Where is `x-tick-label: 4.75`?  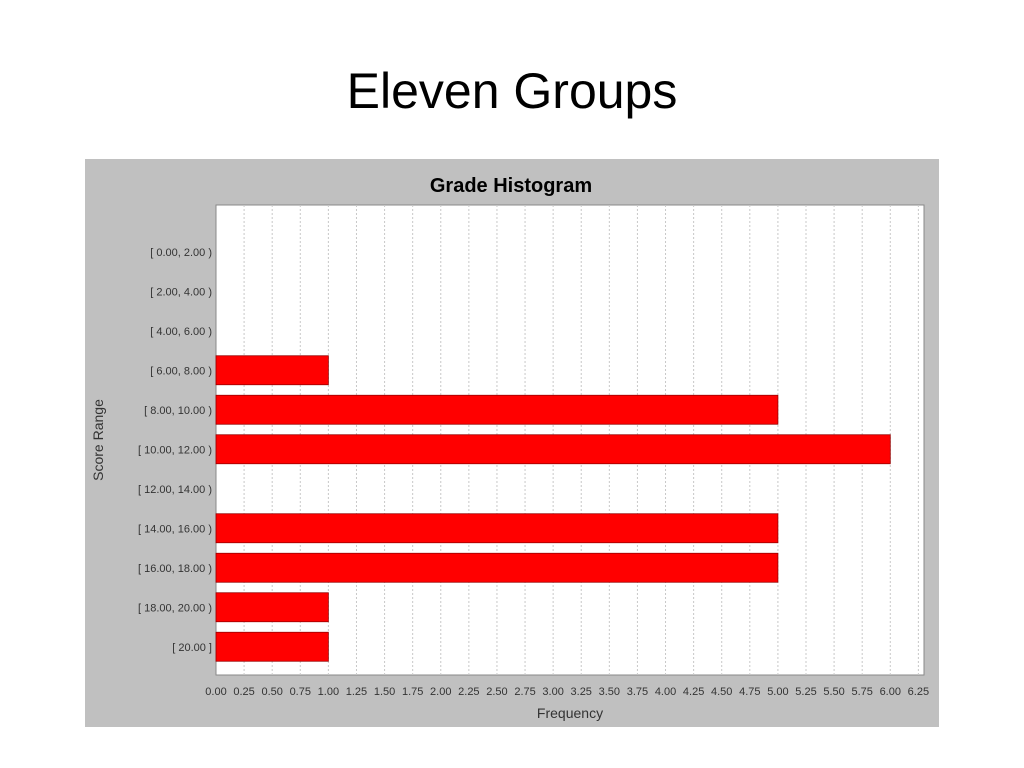 x-tick-label: 4.75 is located at coordinates (749, 692).